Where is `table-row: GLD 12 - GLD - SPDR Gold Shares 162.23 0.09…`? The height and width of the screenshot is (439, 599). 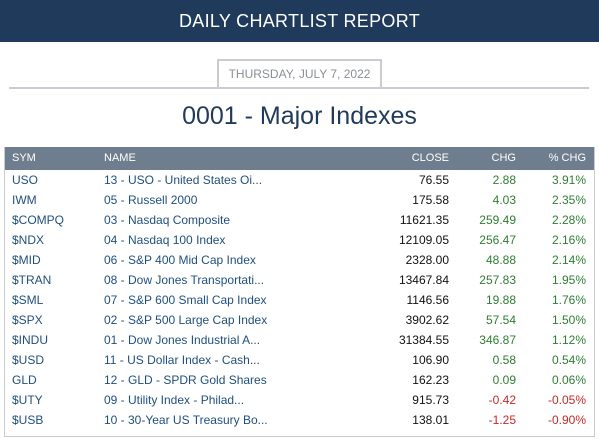 table-row: GLD 12 - GLD - SPDR Gold Shares 162.23 0.09… is located at coordinates (299, 380).